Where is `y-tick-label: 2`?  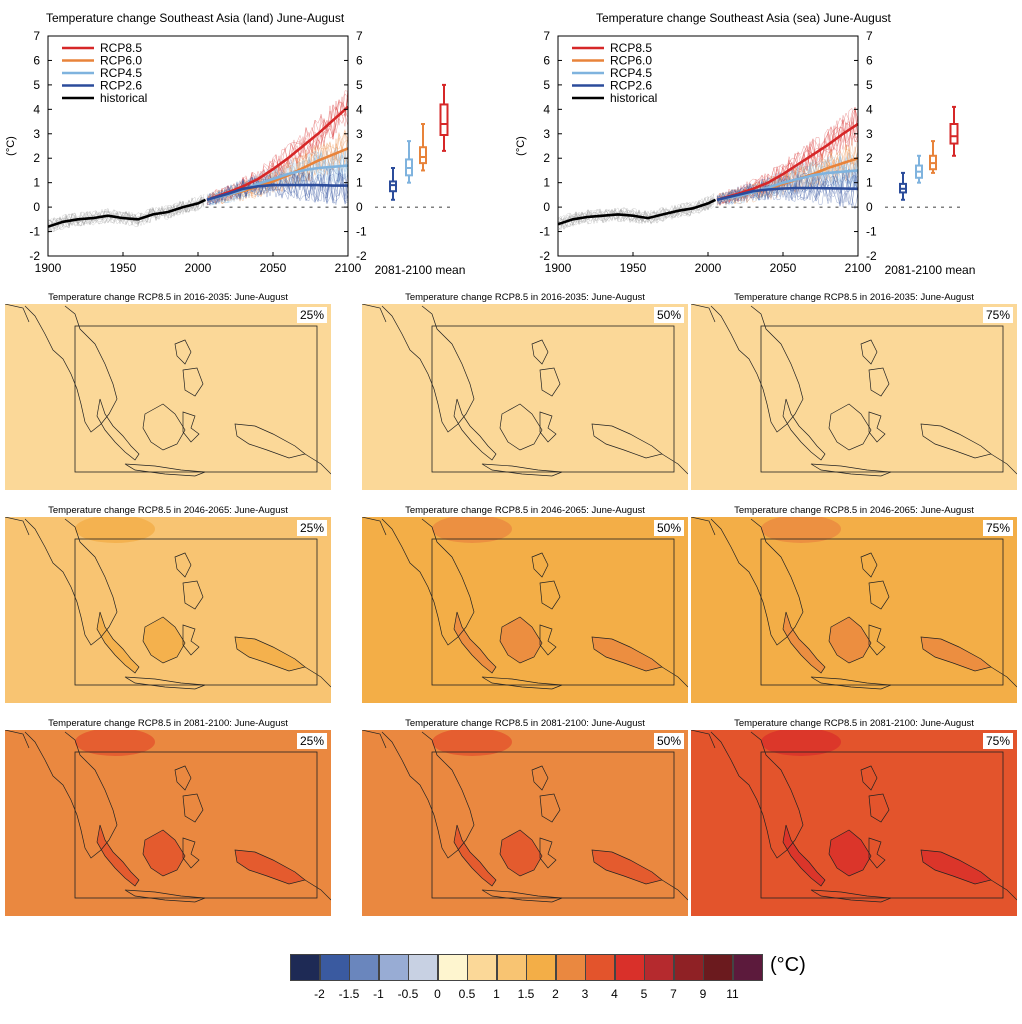 y-tick-label: 2 is located at coordinates (869, 158).